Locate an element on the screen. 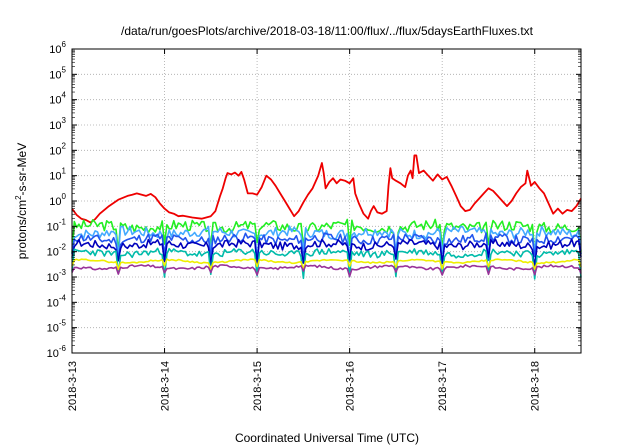  y-axis-label-sup: 2 is located at coordinates (18, 197).